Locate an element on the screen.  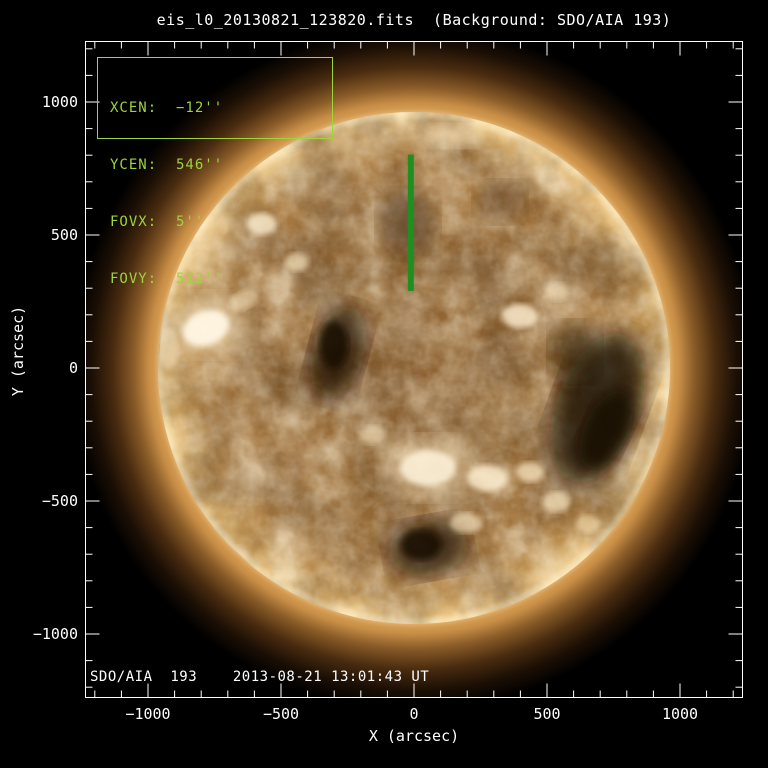
x-tick-label: 0 is located at coordinates (414, 714).